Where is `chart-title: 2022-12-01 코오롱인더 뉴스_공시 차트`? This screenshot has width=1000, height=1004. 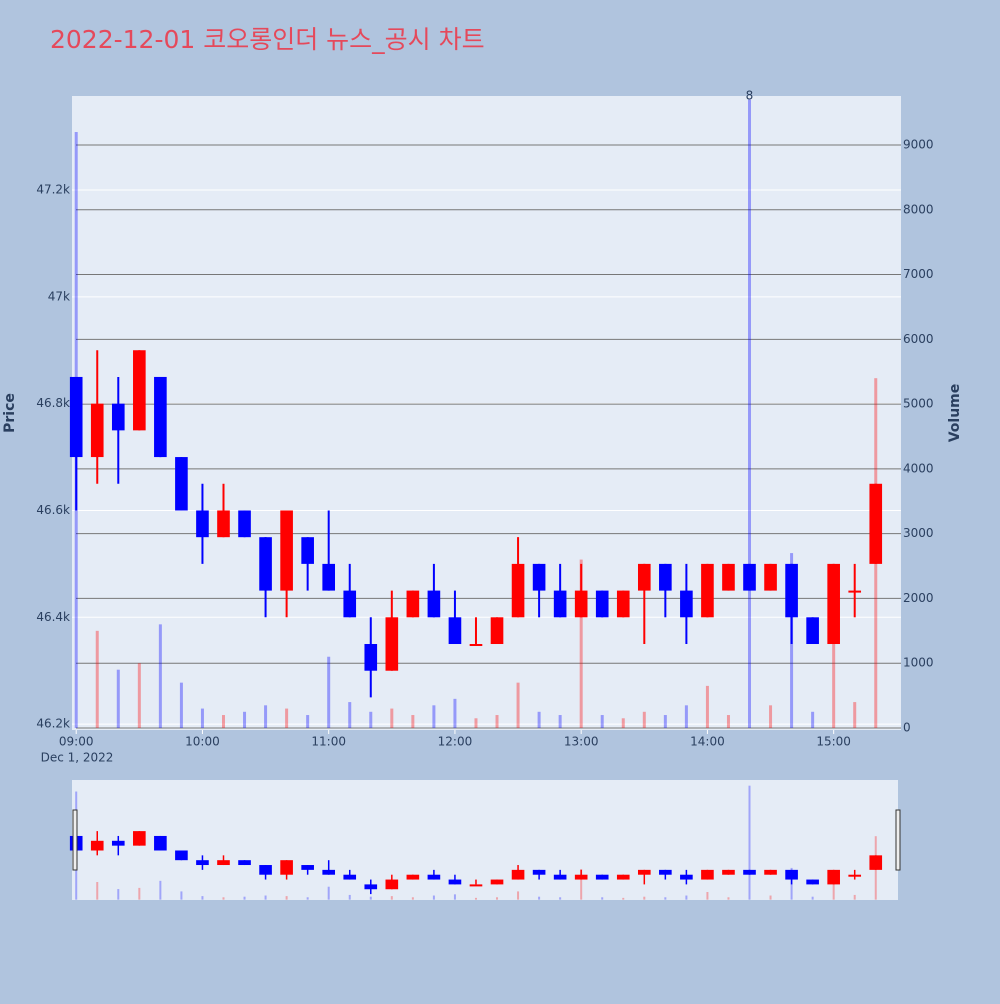 chart-title: 2022-12-01 코오롱인더 뉴스_공시 차트 is located at coordinates (267, 39).